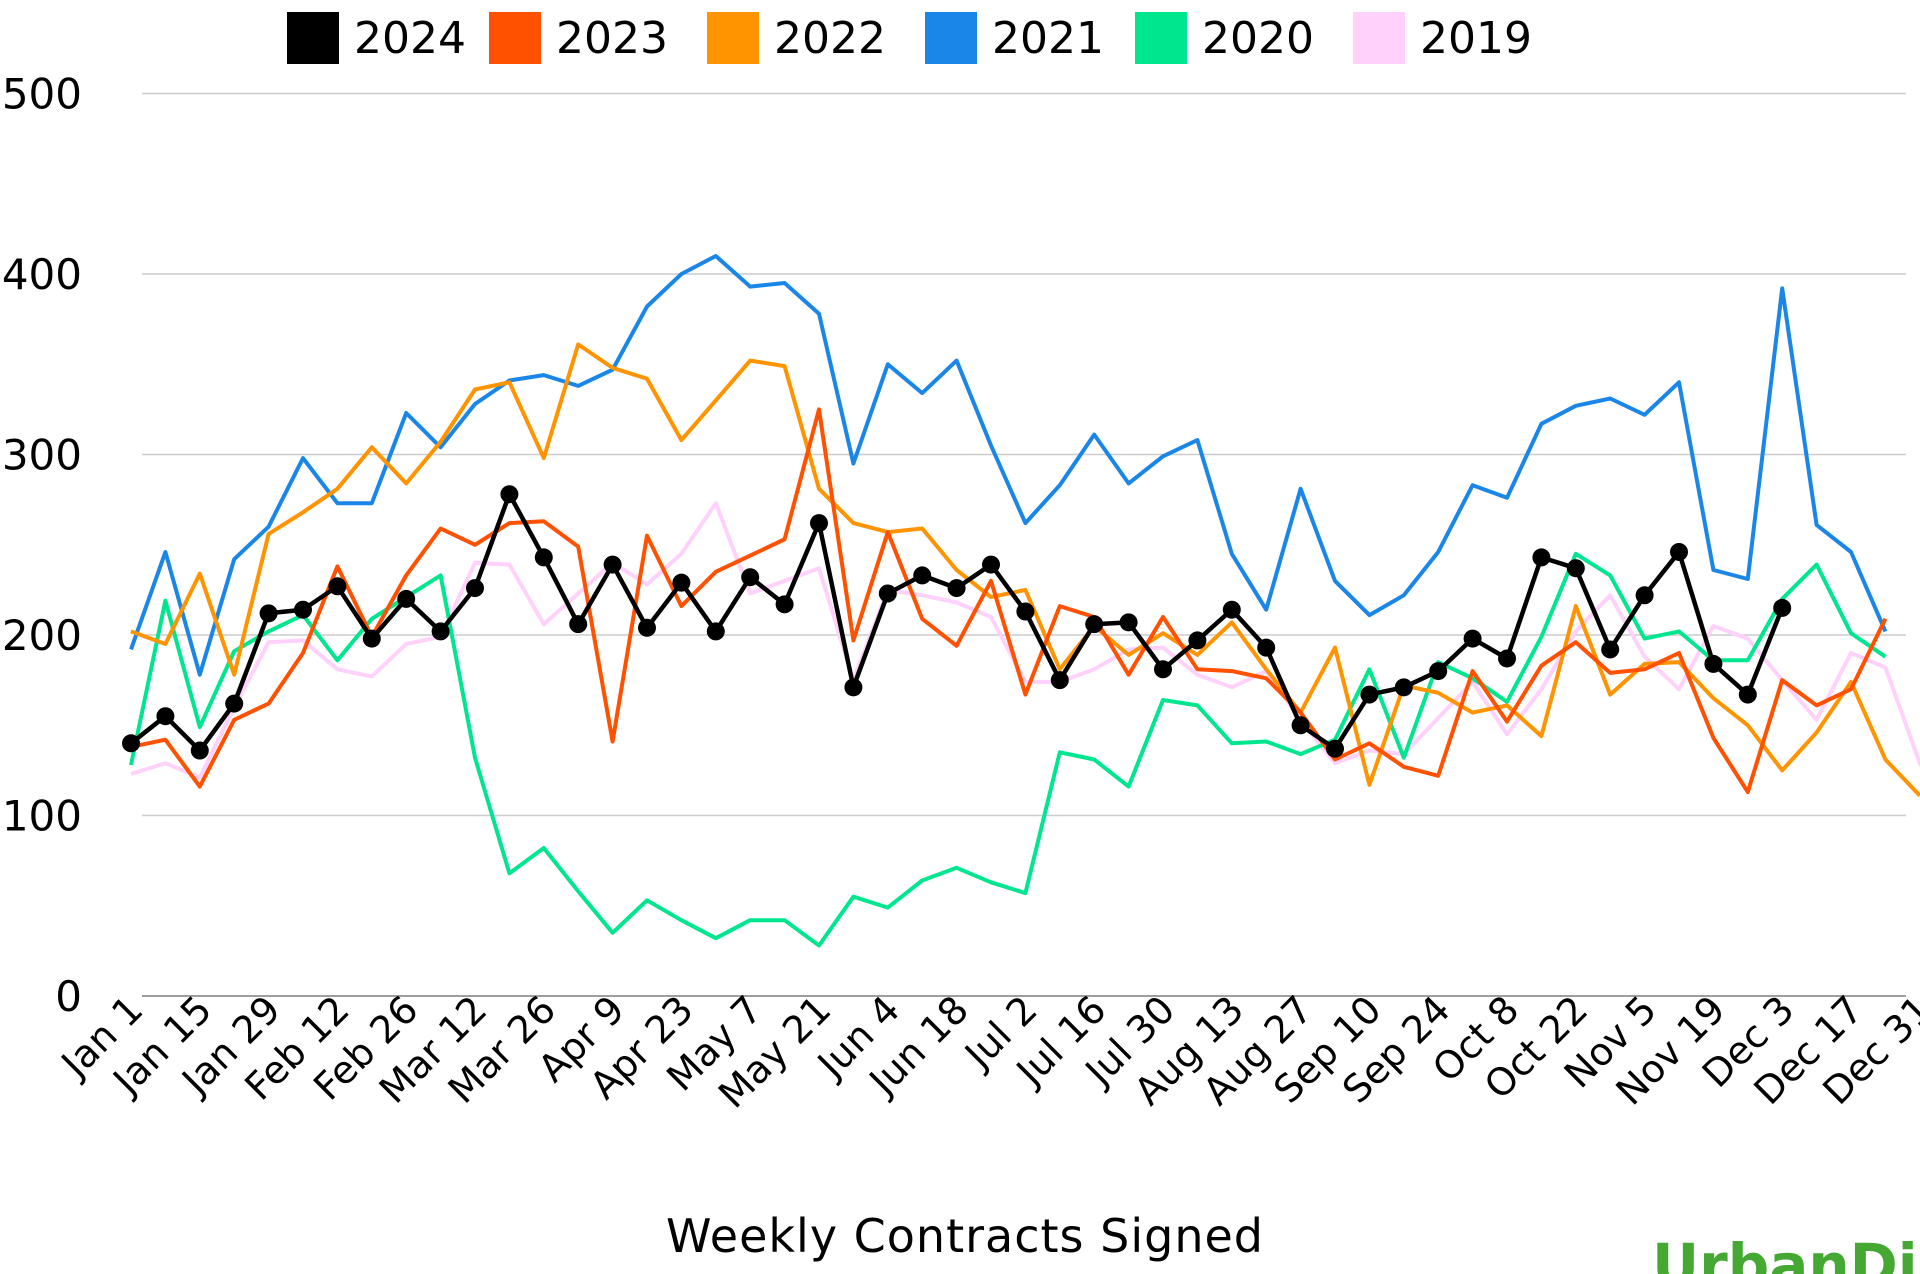 This screenshot has height=1274, width=1920. Describe the element at coordinates (68, 996) in the screenshot. I see `y-tick-label: 0` at that location.